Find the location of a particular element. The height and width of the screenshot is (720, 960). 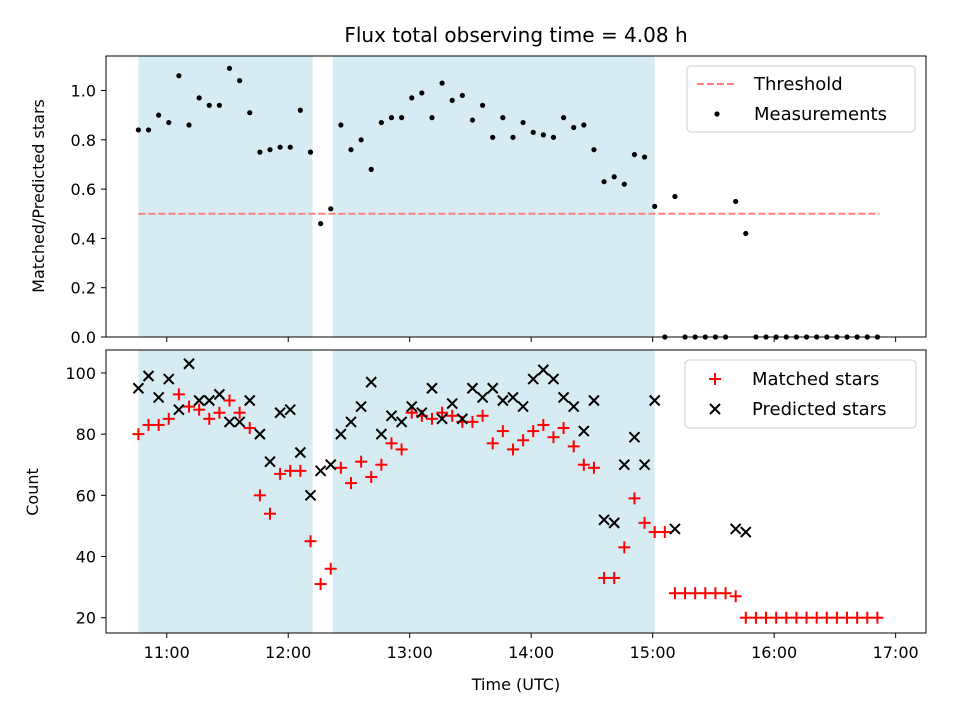

legend: Matched stars Predicted stars is located at coordinates (800, 394).